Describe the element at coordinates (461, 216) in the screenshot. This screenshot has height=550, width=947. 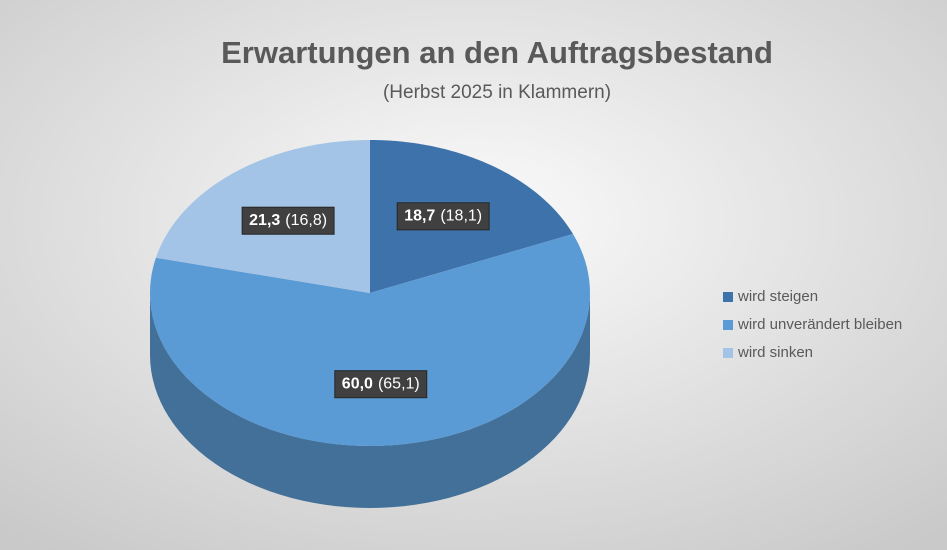
I see `data-label-previous: (18,1)` at that location.